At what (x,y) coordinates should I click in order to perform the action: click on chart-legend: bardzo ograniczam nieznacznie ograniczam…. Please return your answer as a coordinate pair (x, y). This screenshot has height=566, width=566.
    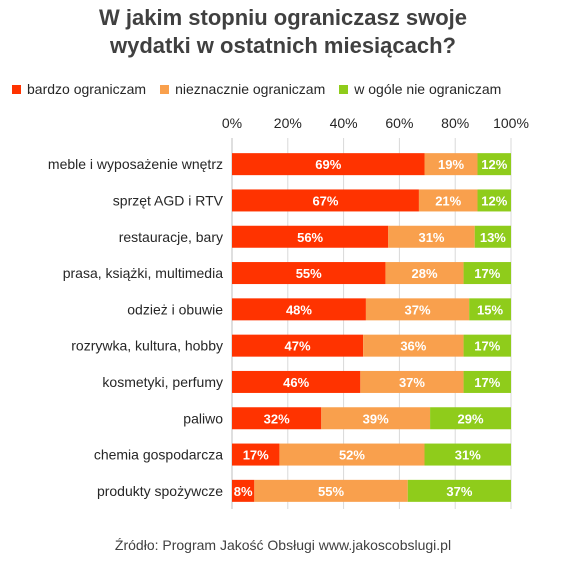
    Looking at the image, I should click on (287, 89).